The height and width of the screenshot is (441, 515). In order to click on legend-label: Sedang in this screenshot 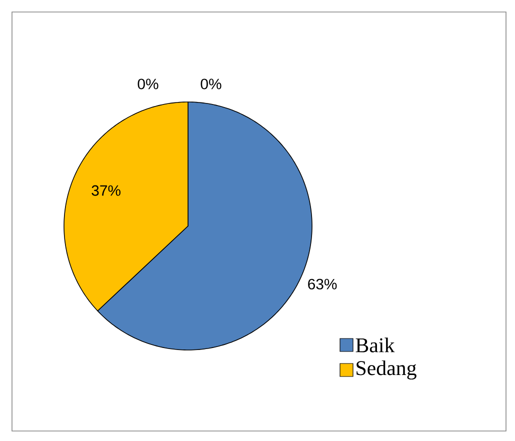, I will do `click(386, 370)`.